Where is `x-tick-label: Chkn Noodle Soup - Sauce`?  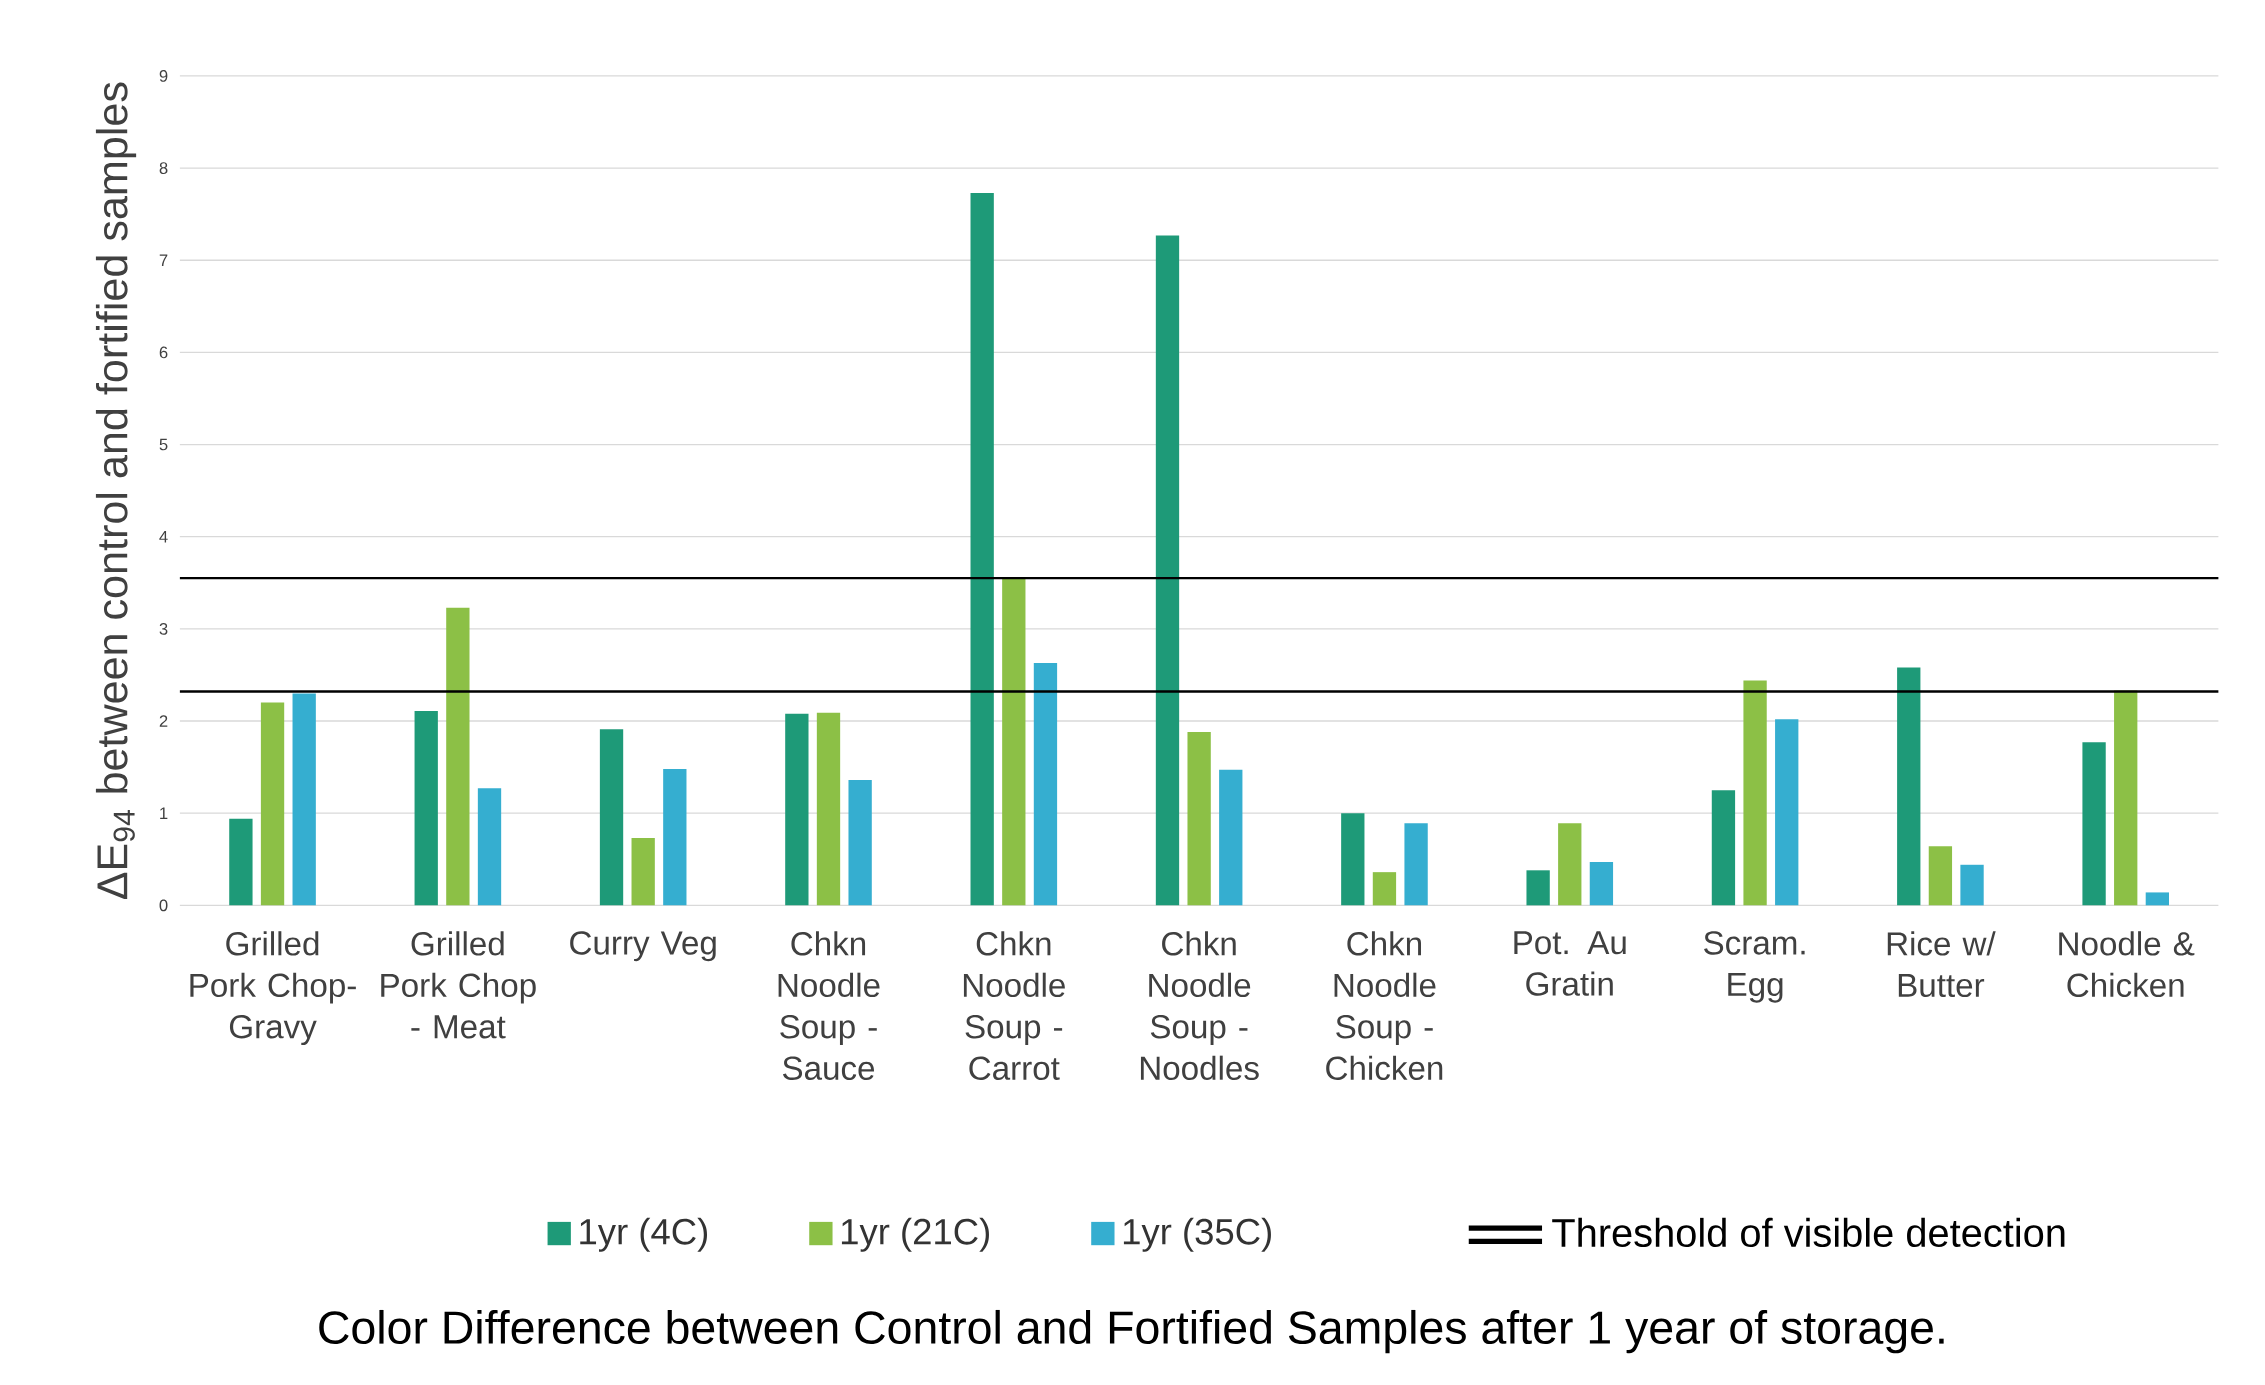 x-tick-label: Chkn Noodle Soup - Sauce is located at coordinates (829, 1006).